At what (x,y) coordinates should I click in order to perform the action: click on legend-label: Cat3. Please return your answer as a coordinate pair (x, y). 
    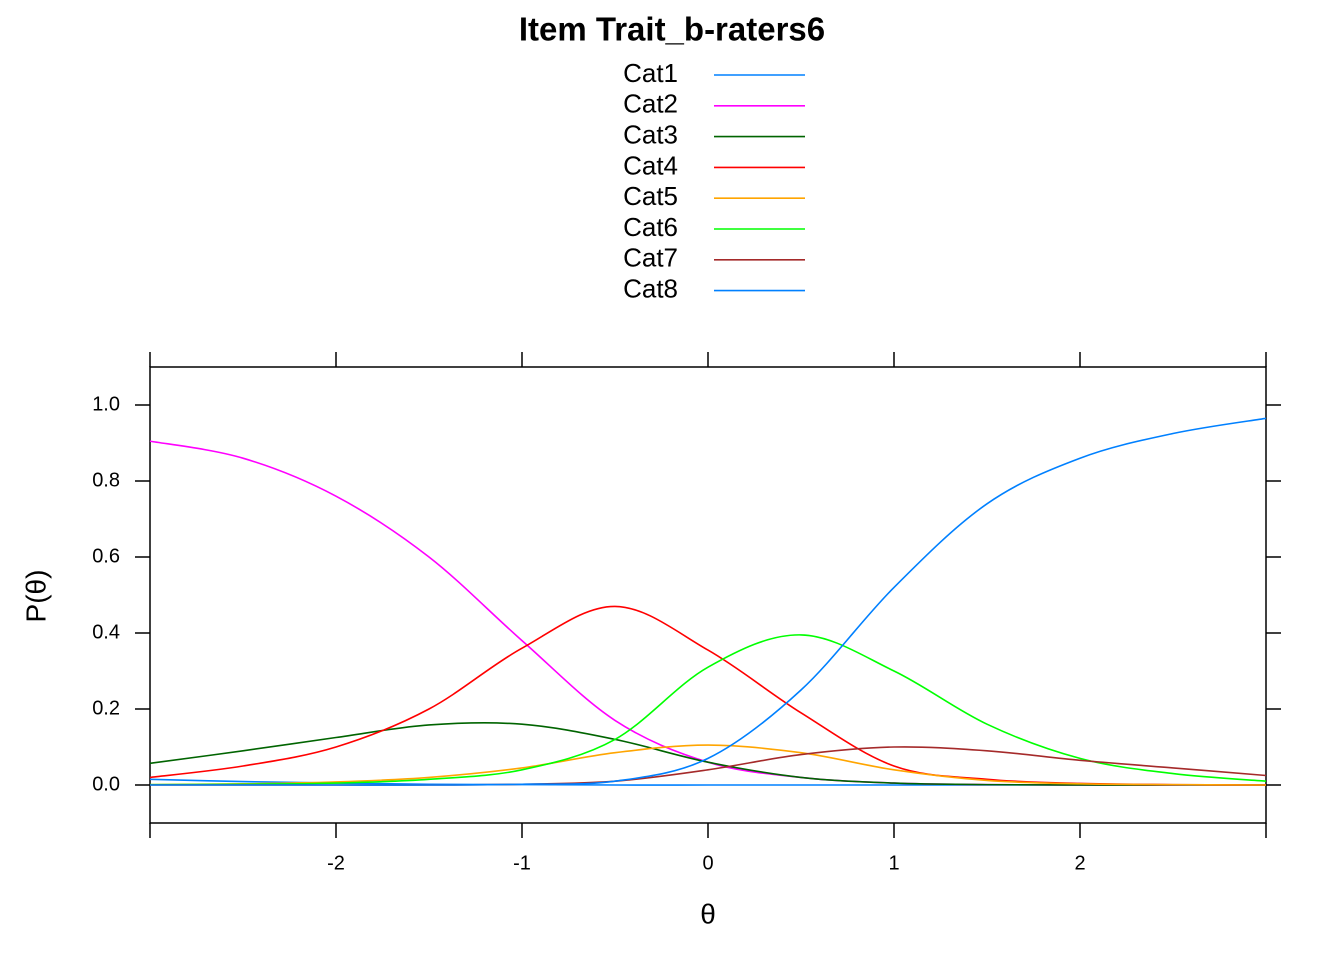
    Looking at the image, I should click on (650, 134).